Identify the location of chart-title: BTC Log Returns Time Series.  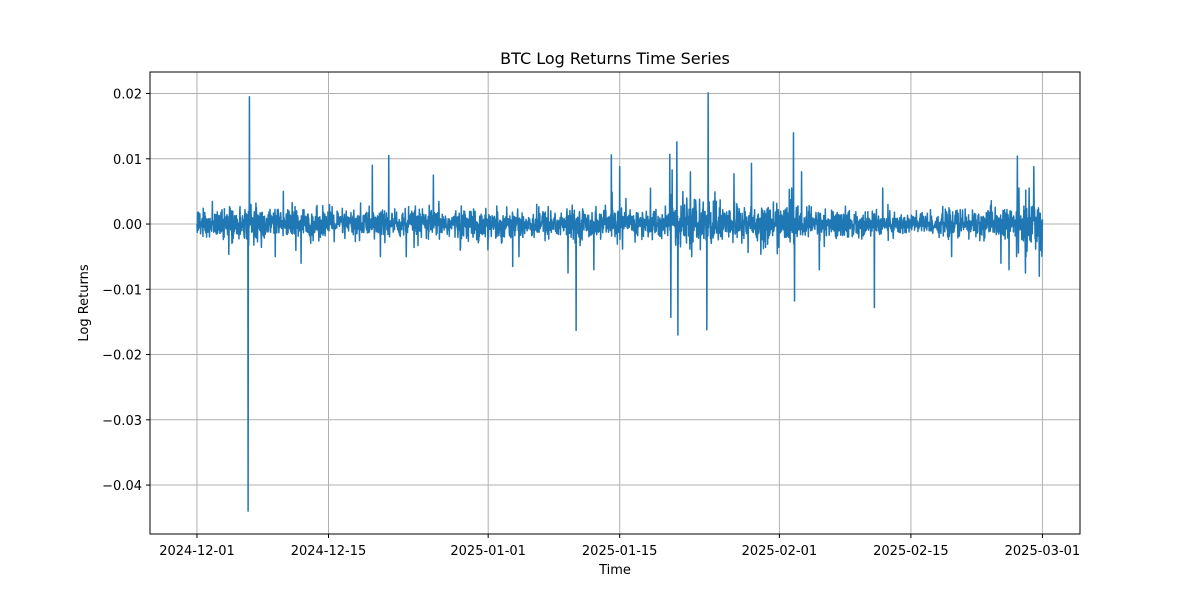
(615, 58).